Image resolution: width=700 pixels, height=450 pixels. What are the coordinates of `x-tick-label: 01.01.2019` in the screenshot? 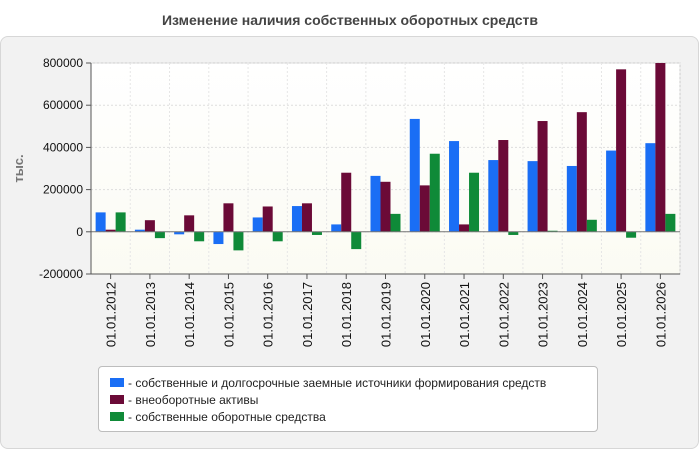 It's located at (386, 314).